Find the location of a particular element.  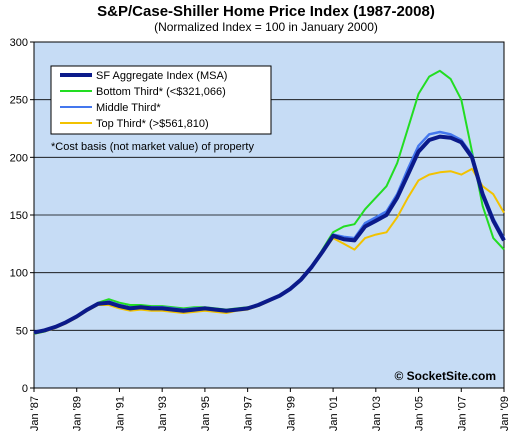

y-tick-label-250: 250 is located at coordinates (19, 101).